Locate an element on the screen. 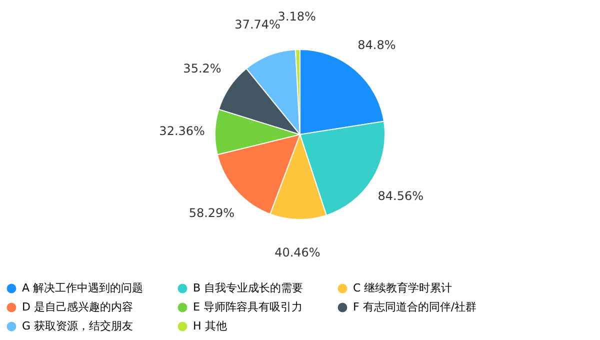 The height and width of the screenshot is (340, 600). legend-label: C 继续教育学时累计 is located at coordinates (402, 288).